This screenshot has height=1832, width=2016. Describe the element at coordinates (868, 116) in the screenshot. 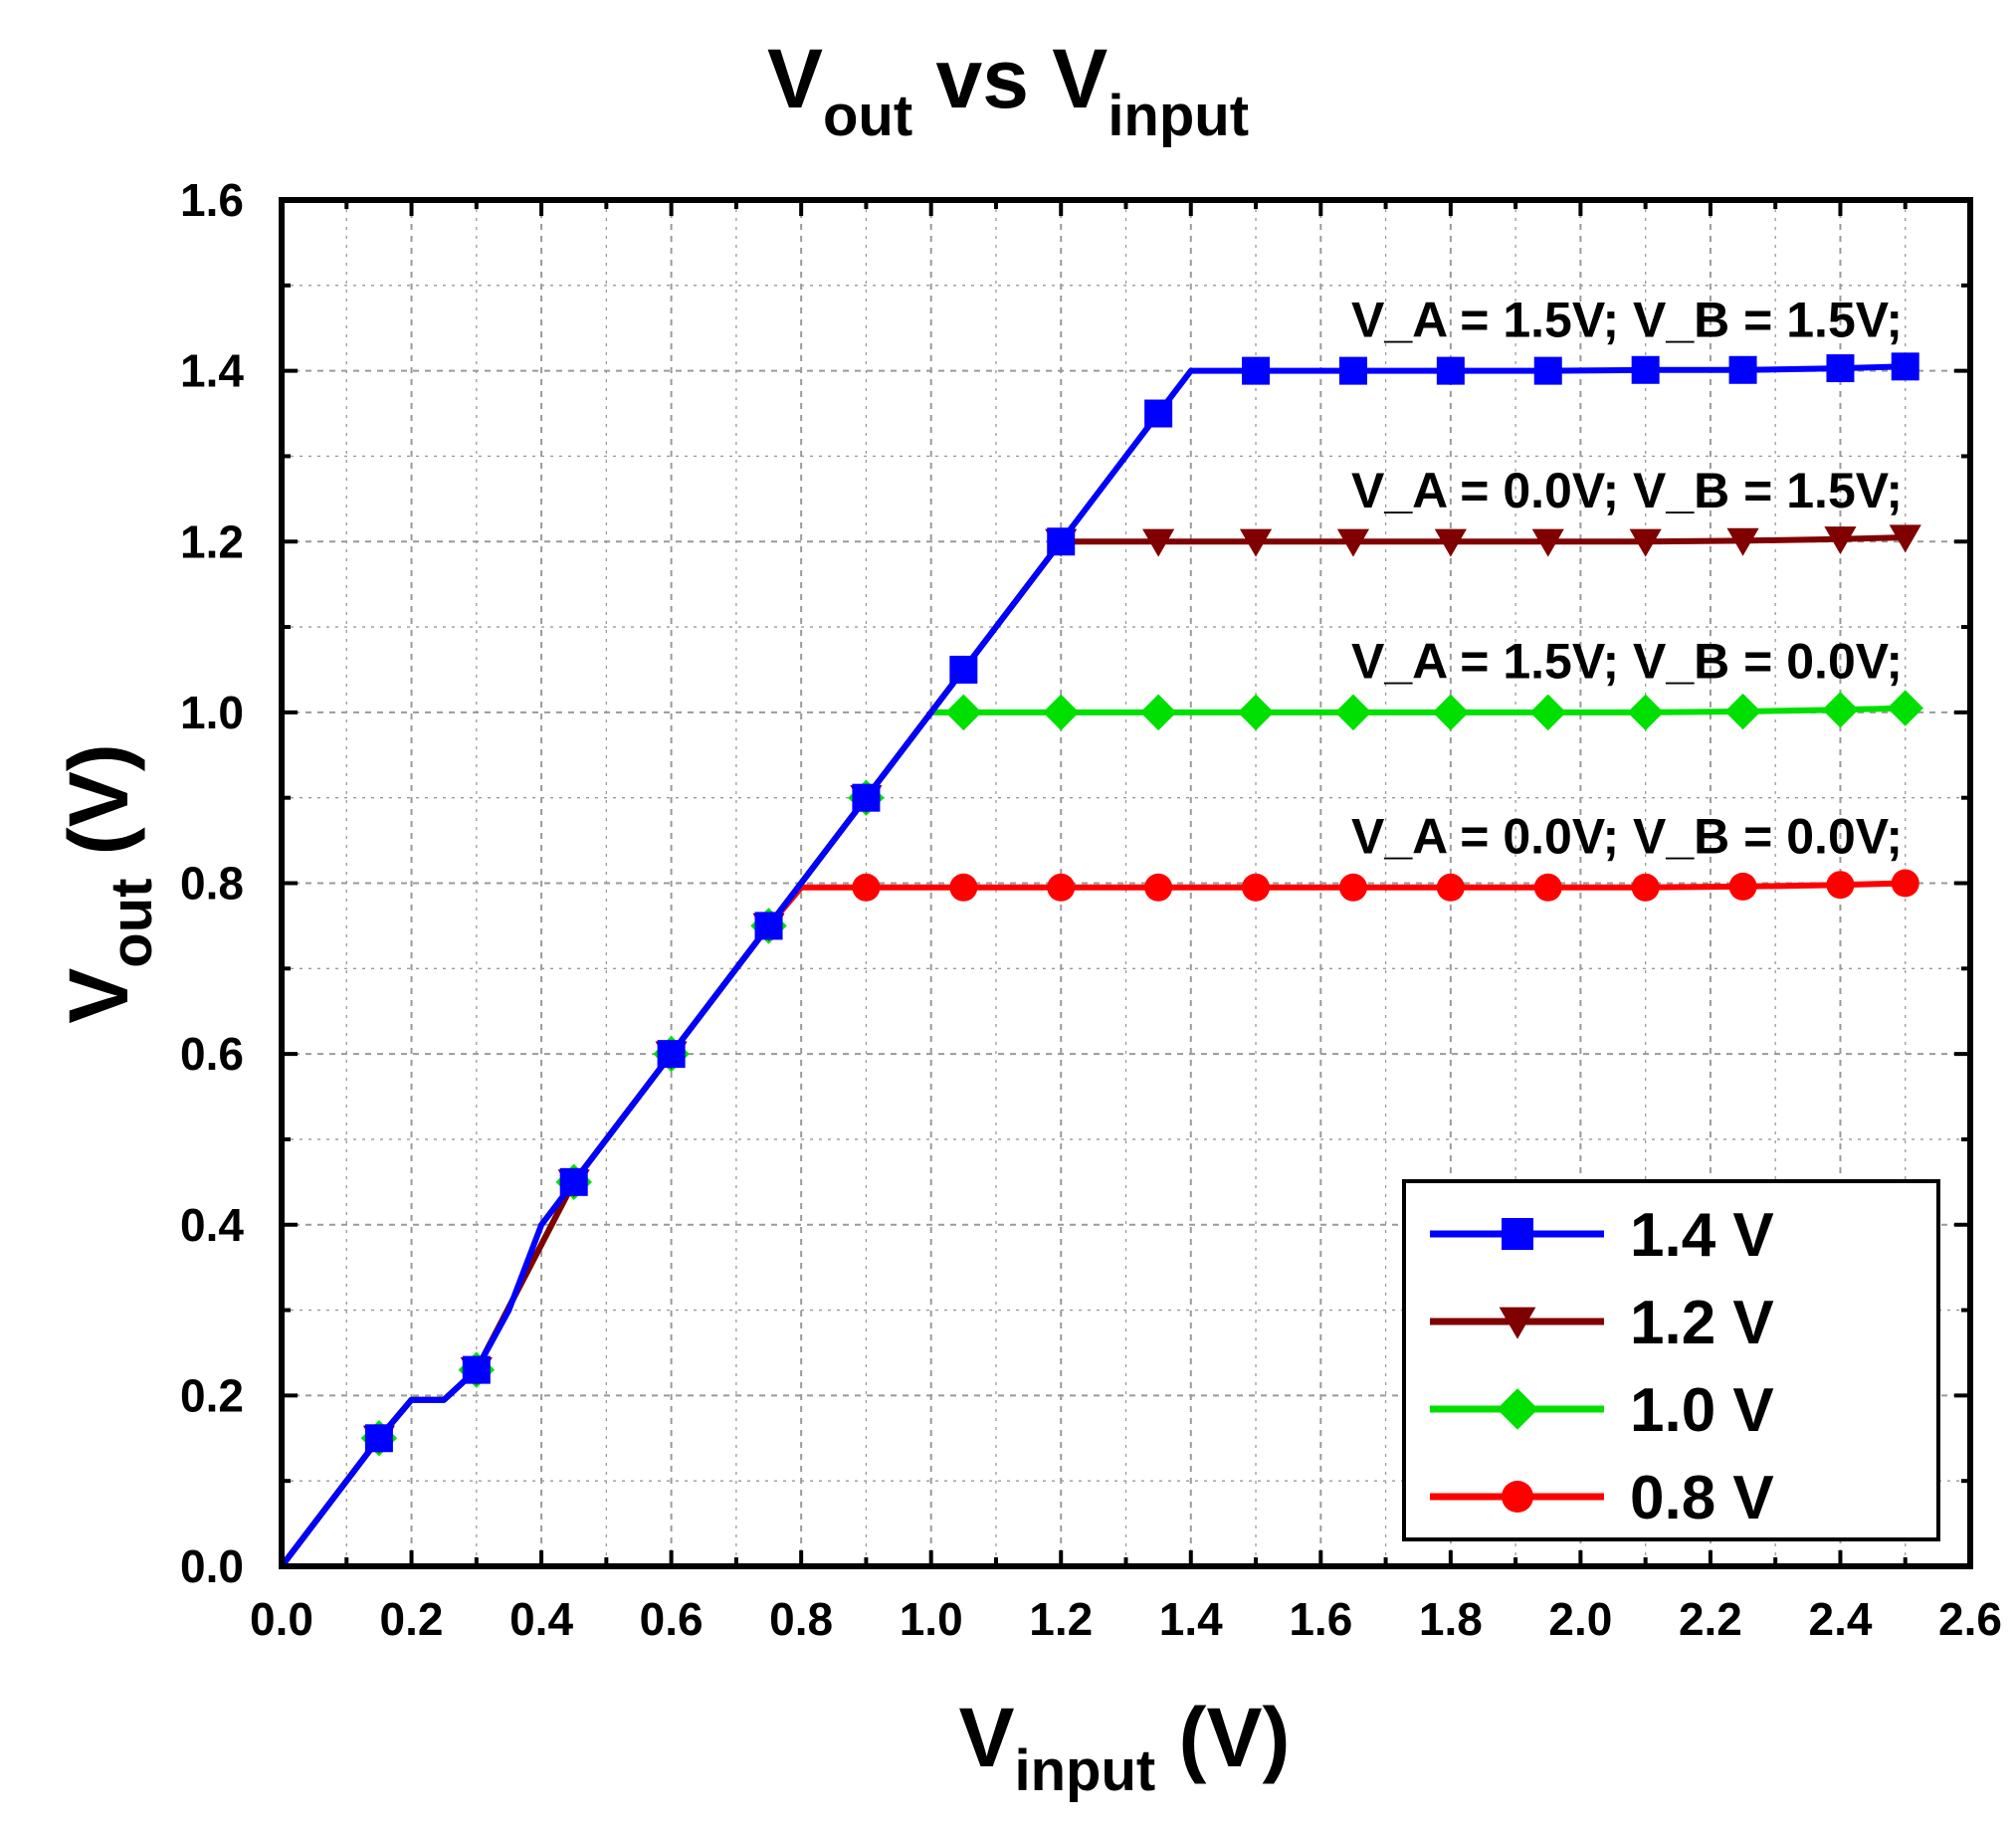

I see `title-sub1: out` at that location.